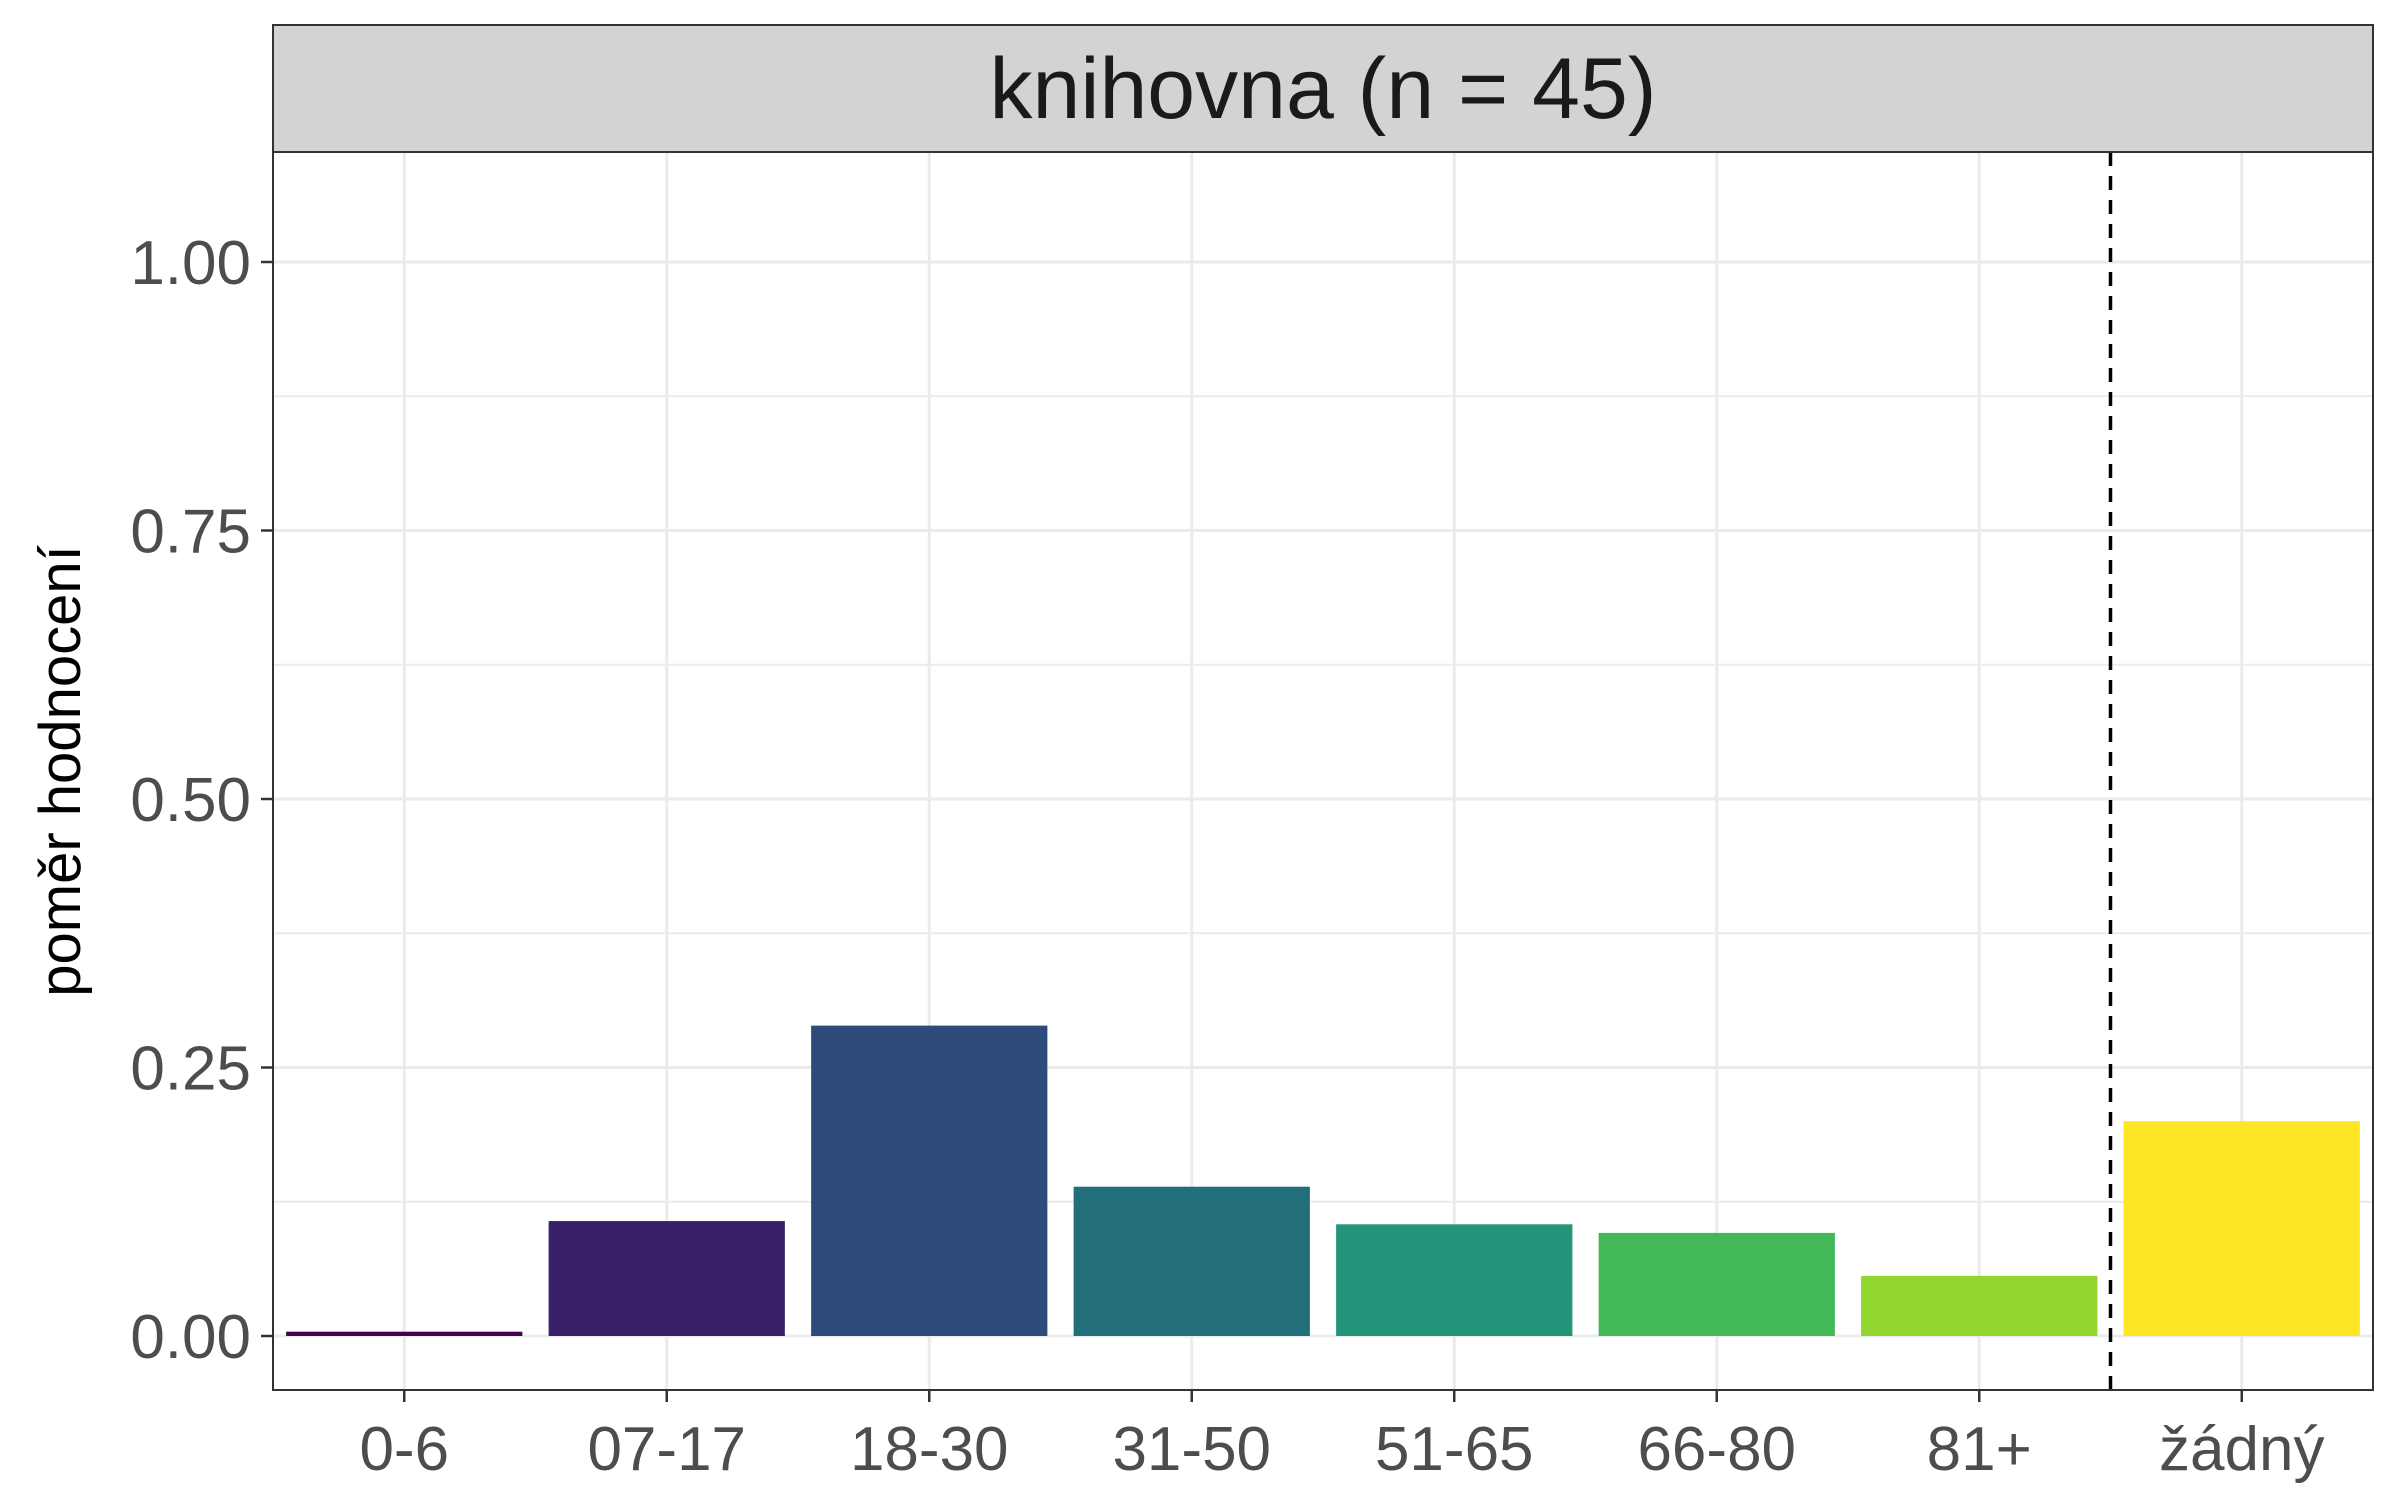 This screenshot has width=2400, height=1500. What do you see at coordinates (190, 532) in the screenshot?
I see `y-tick-label: 0.75` at bounding box center [190, 532].